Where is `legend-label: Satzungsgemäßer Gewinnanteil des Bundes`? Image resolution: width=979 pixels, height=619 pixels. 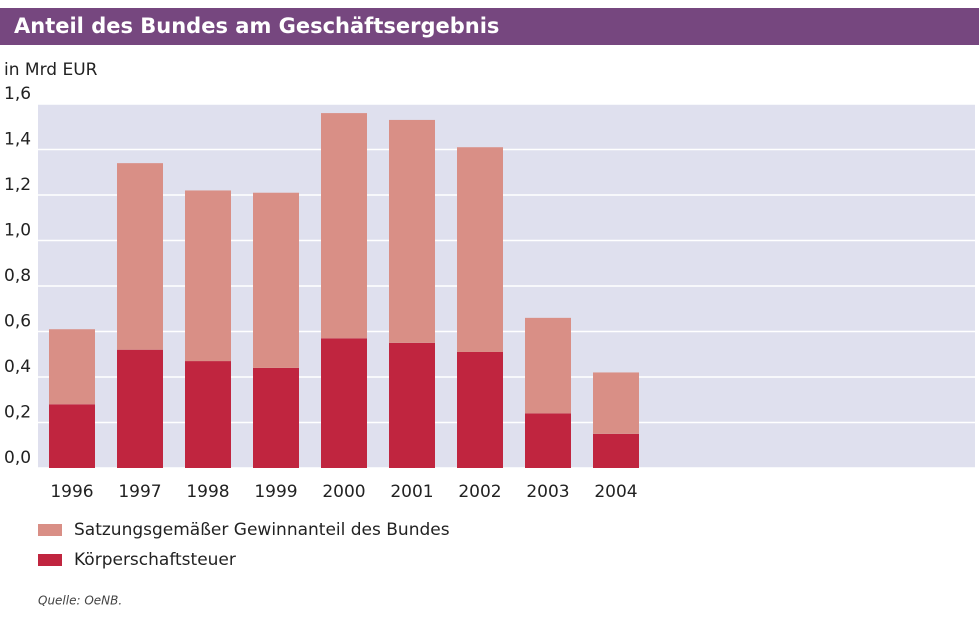 legend-label: Satzungsgemäßer Gewinnanteil des Bundes is located at coordinates (262, 530).